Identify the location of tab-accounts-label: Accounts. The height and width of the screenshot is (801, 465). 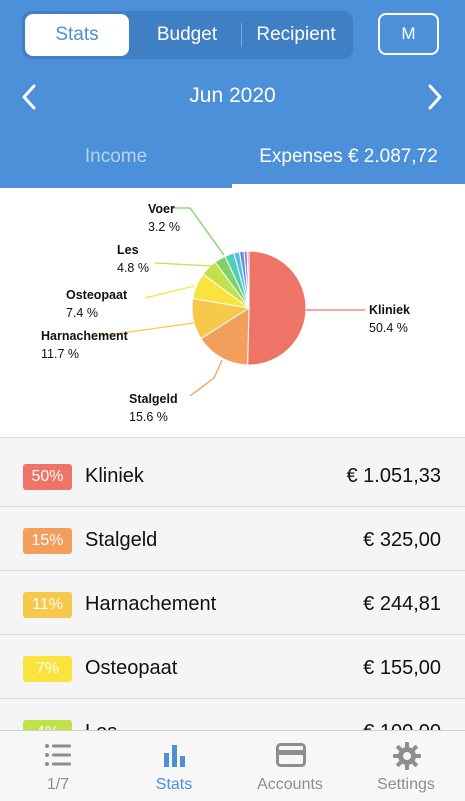
(290, 784).